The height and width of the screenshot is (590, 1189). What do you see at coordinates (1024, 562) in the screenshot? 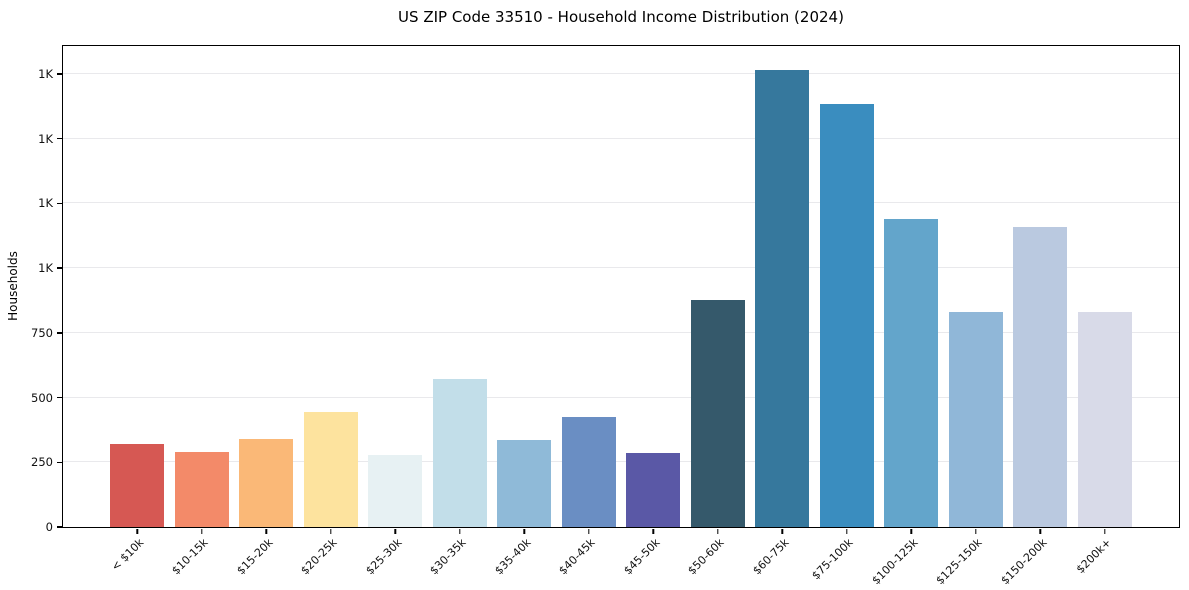
I see `x-tick-label: $150-200k` at bounding box center [1024, 562].